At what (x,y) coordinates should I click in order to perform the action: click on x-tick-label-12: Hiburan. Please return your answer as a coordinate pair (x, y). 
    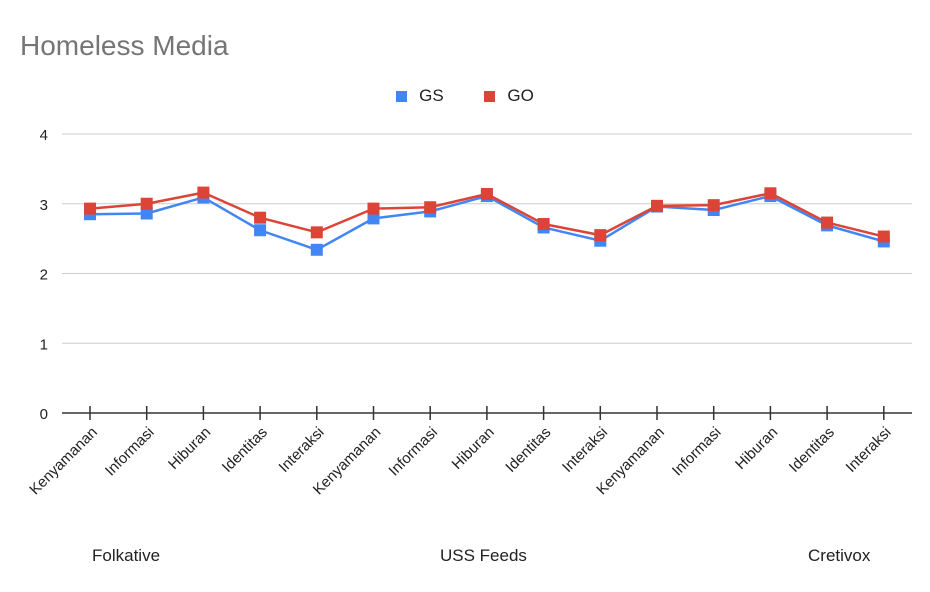
    Looking at the image, I should click on (756, 448).